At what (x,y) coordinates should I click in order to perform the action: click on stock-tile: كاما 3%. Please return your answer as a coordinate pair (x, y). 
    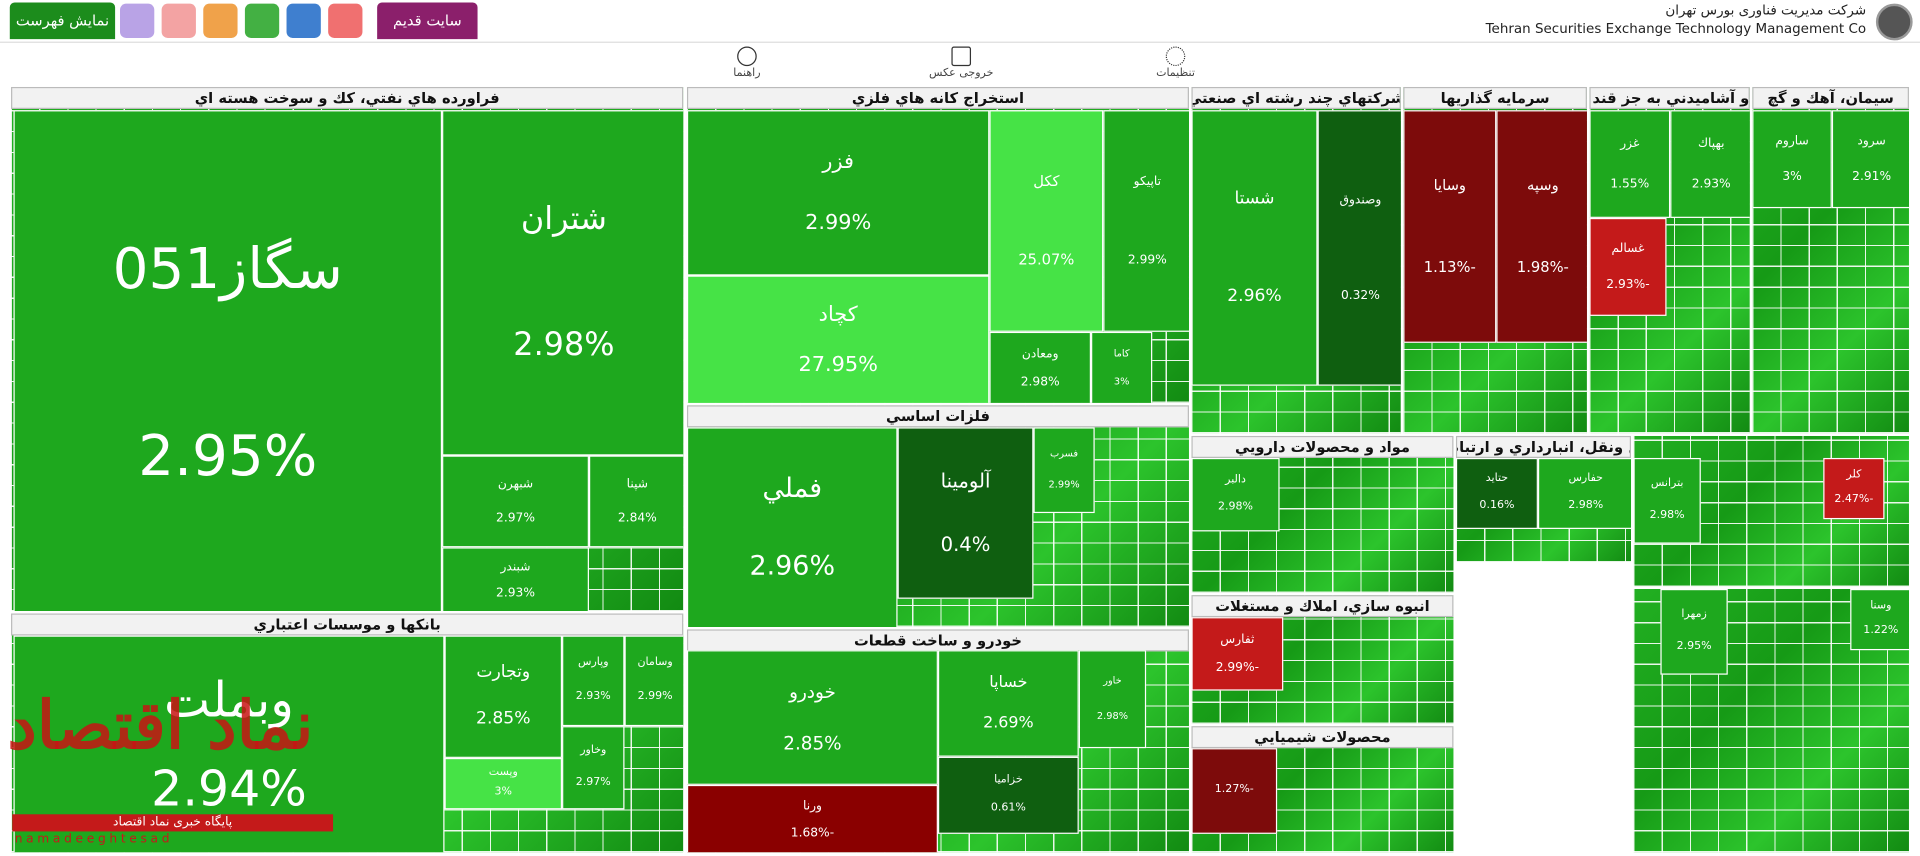
    Looking at the image, I should click on (1122, 367).